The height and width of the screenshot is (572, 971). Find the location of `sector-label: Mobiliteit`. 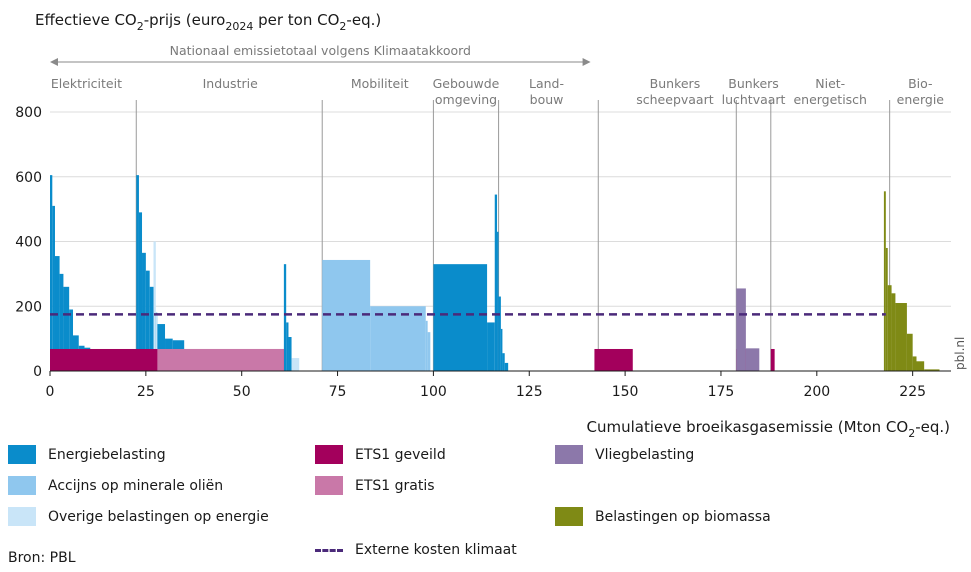

sector-label: Mobiliteit is located at coordinates (380, 83).